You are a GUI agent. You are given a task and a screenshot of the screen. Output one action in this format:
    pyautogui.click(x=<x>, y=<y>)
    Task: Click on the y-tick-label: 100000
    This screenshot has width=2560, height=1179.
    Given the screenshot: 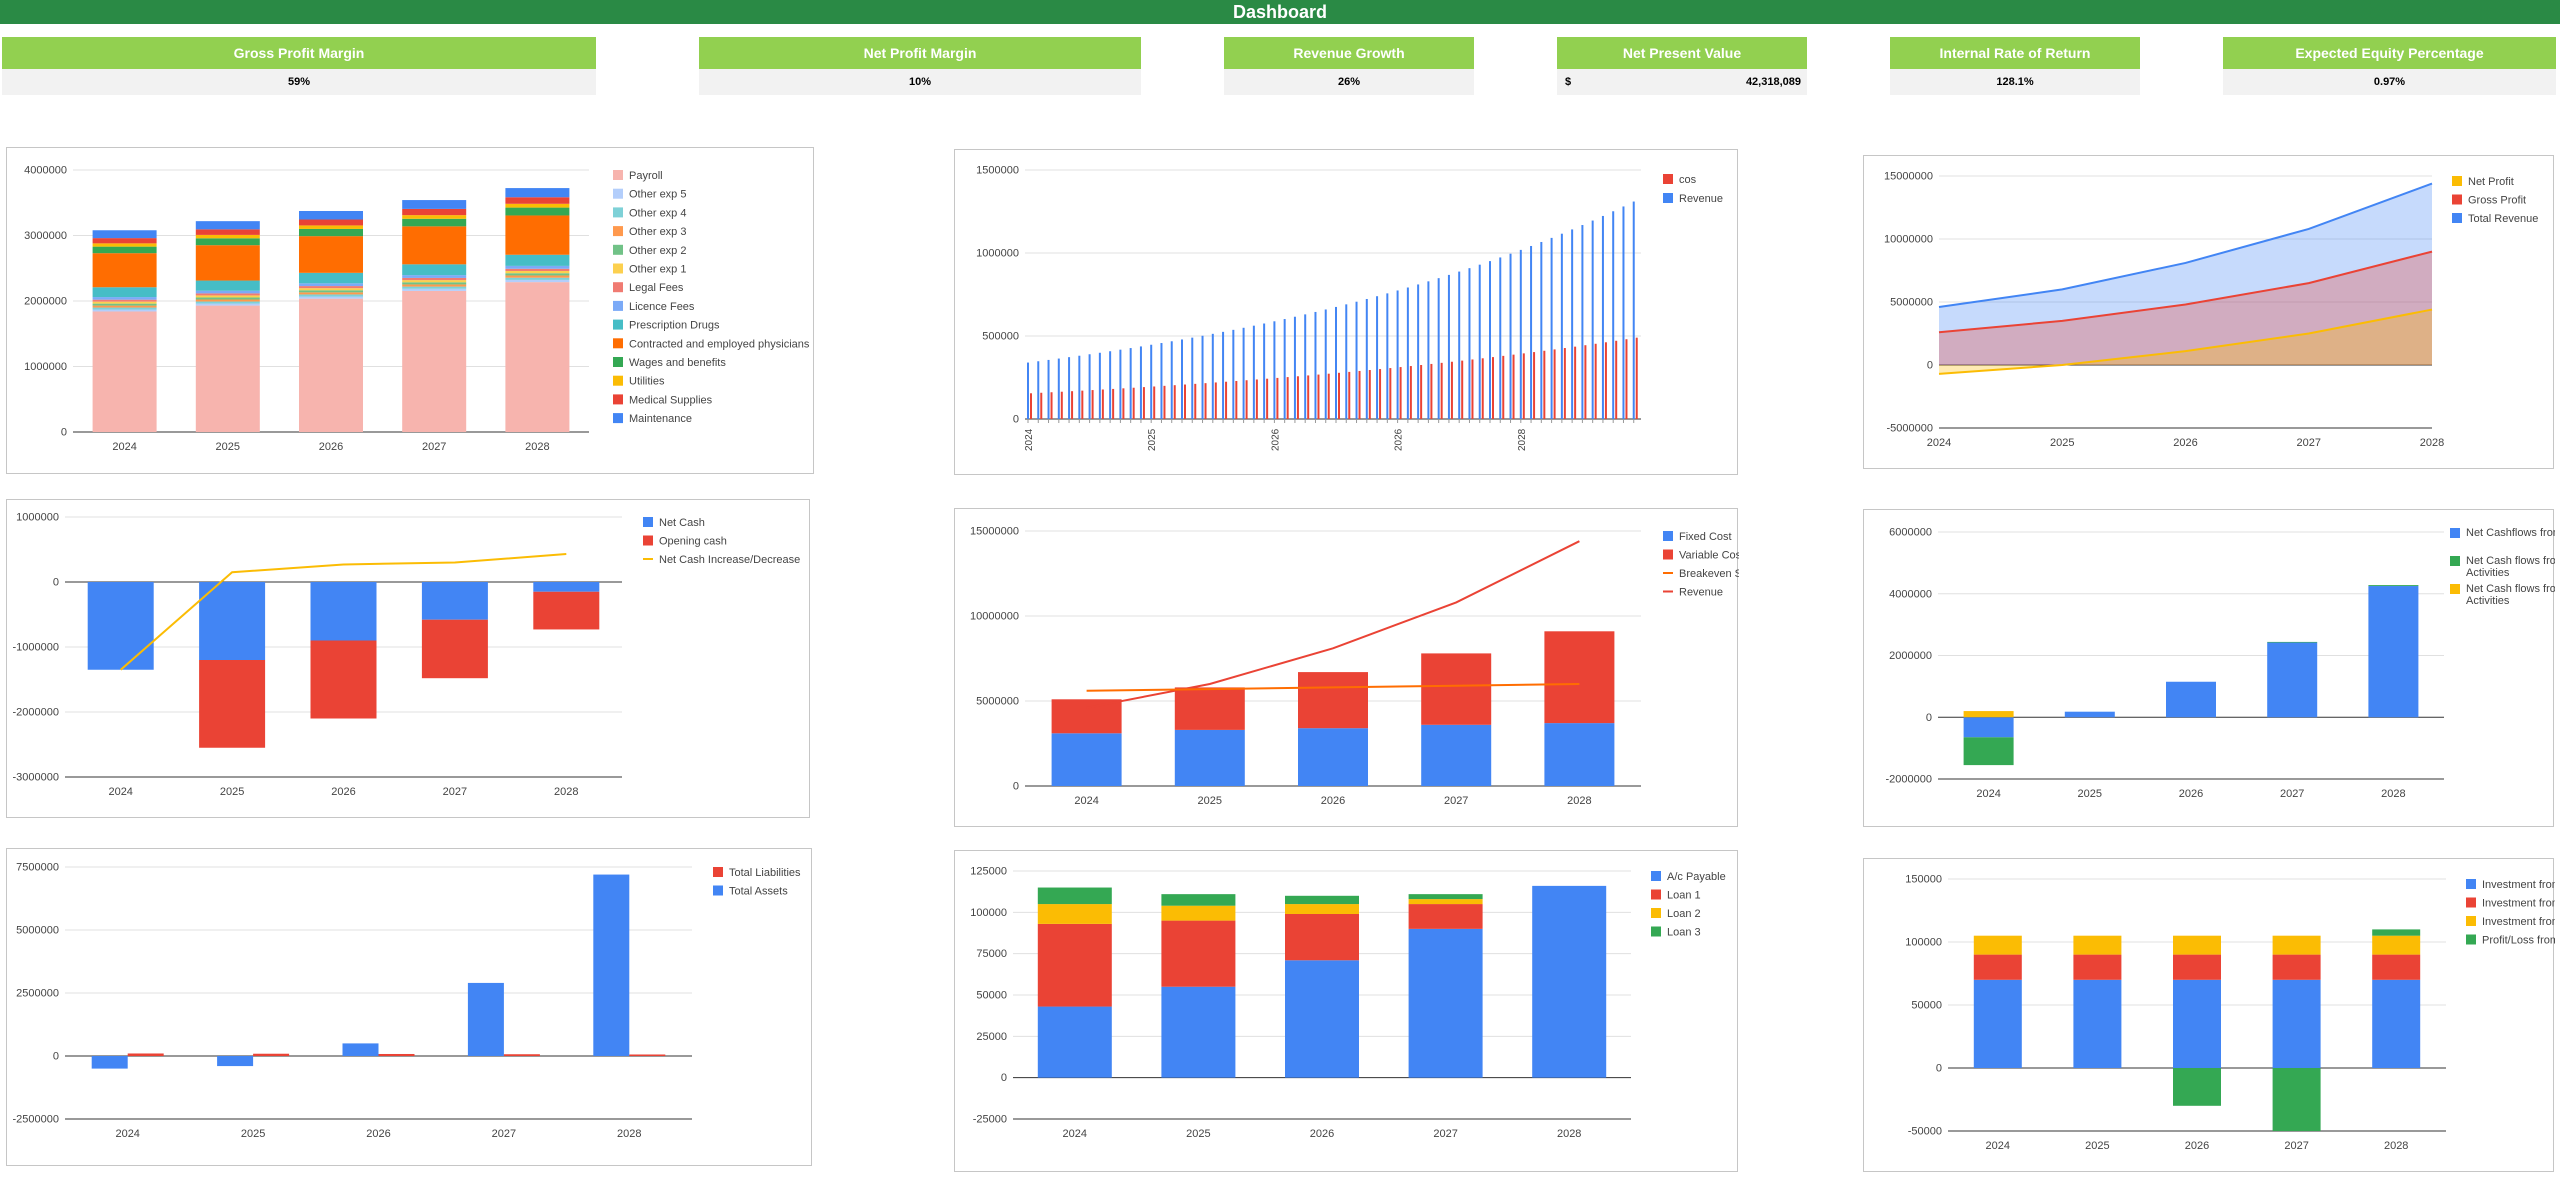 What is the action you would take?
    pyautogui.click(x=1923, y=943)
    